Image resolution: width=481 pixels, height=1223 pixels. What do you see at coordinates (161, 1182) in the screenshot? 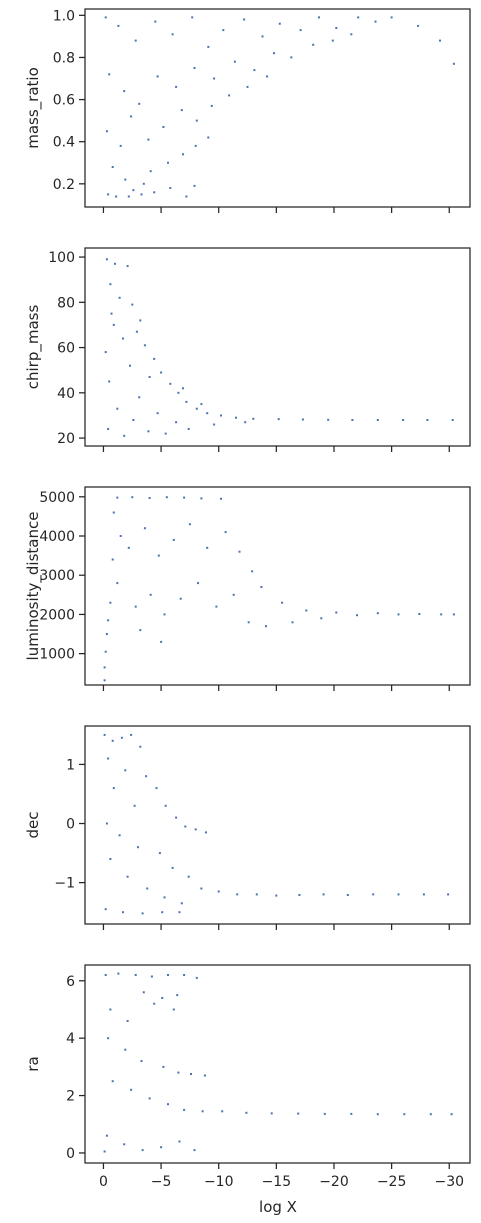
I see `x-tick-label: −5` at bounding box center [161, 1182].